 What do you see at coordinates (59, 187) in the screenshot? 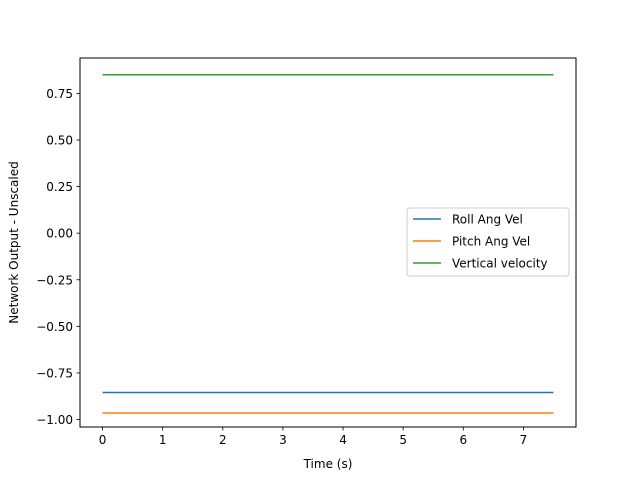
I see `y-tick-label: 0.25` at bounding box center [59, 187].